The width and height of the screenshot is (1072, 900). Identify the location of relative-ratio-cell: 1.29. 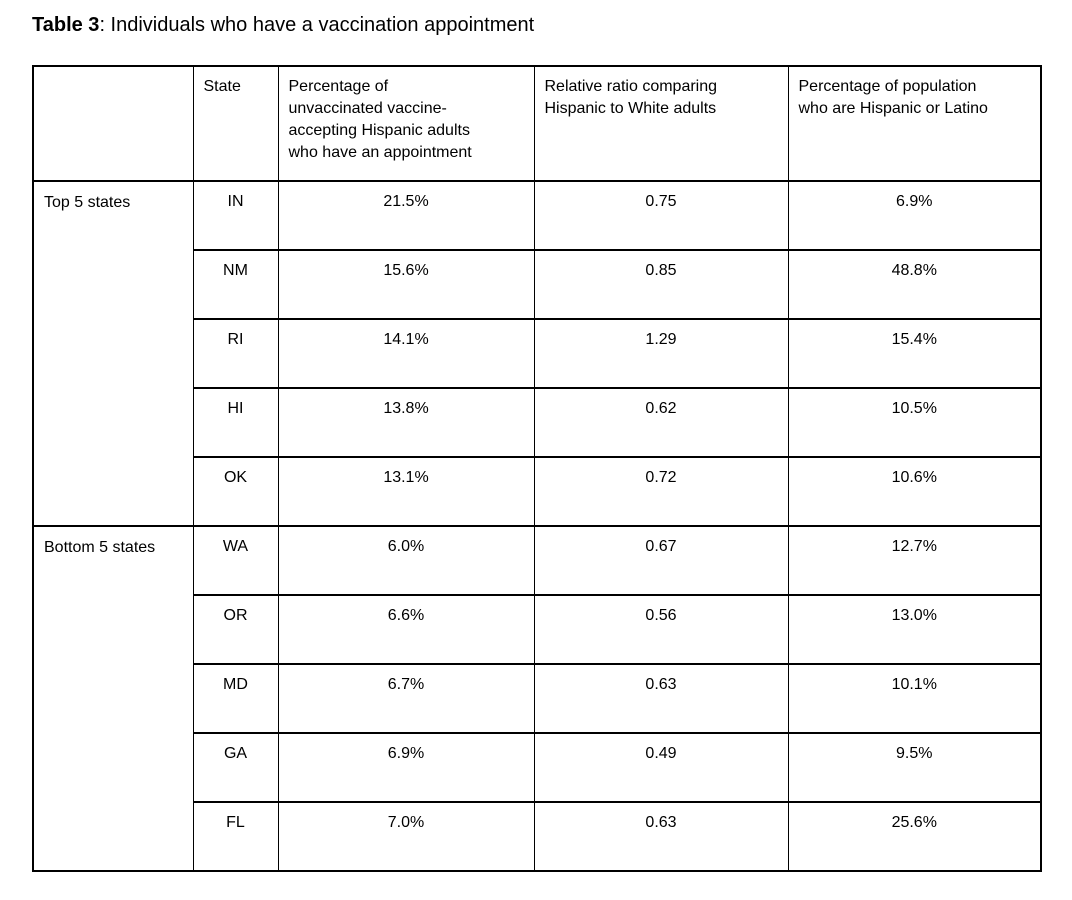
(661, 353).